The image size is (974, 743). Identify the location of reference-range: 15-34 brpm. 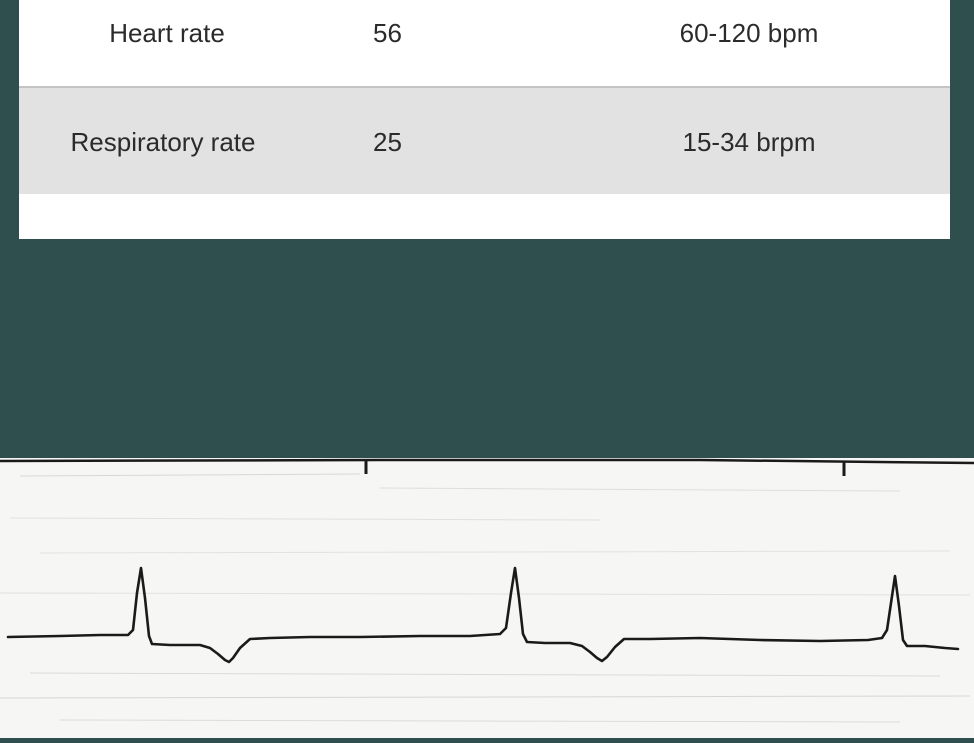
(749, 142).